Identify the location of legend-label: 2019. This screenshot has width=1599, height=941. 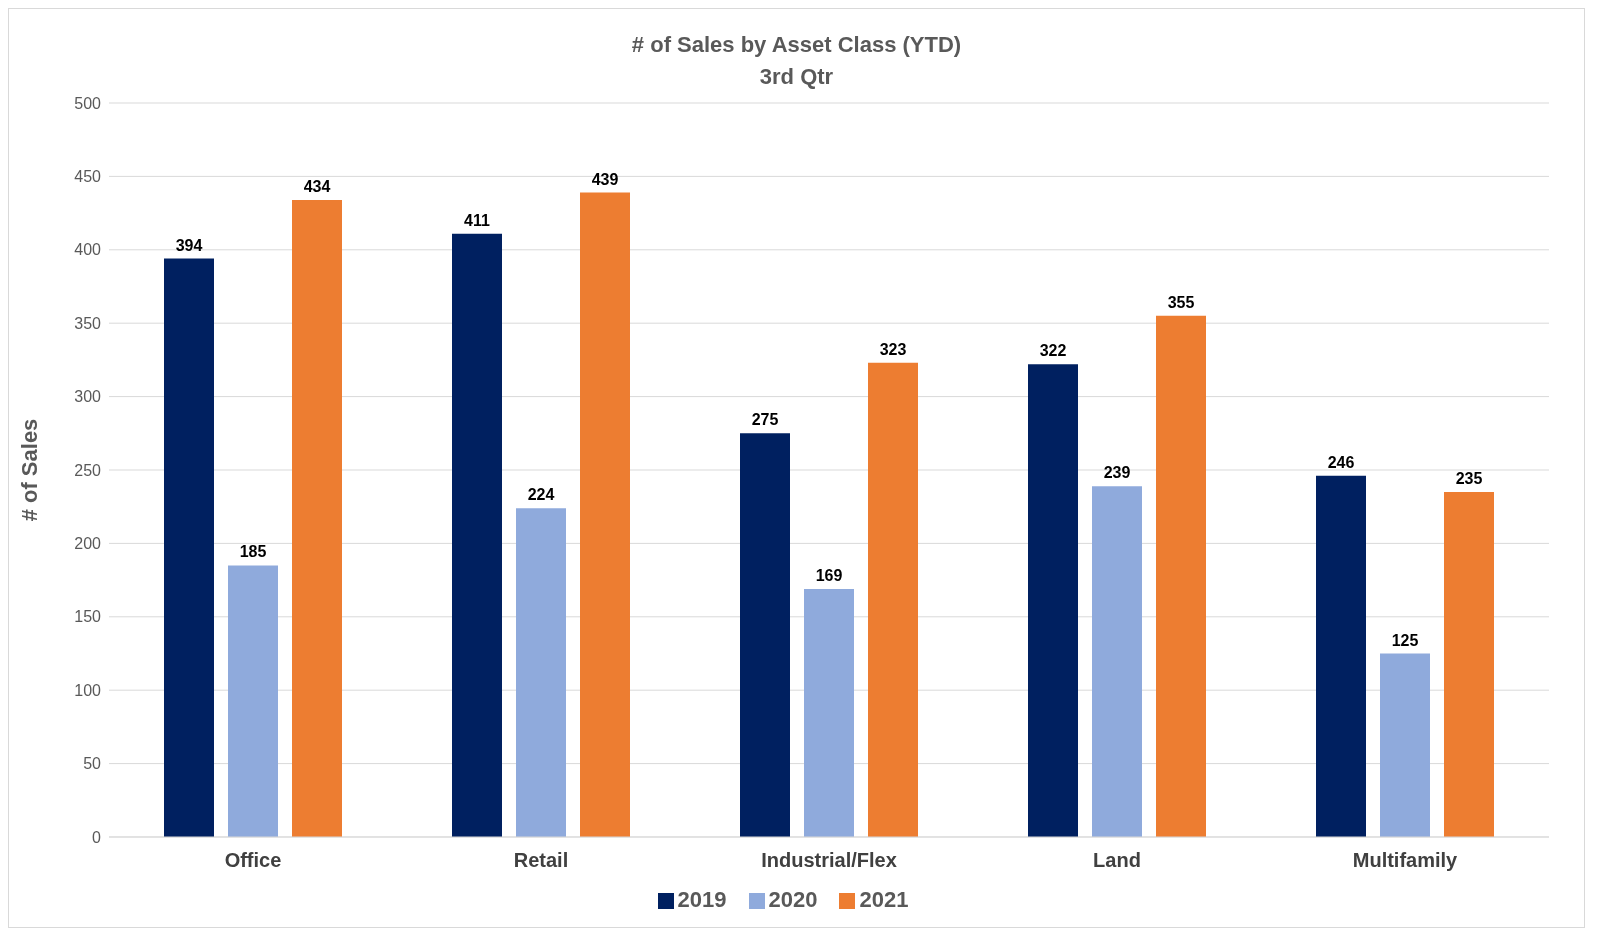
(702, 899).